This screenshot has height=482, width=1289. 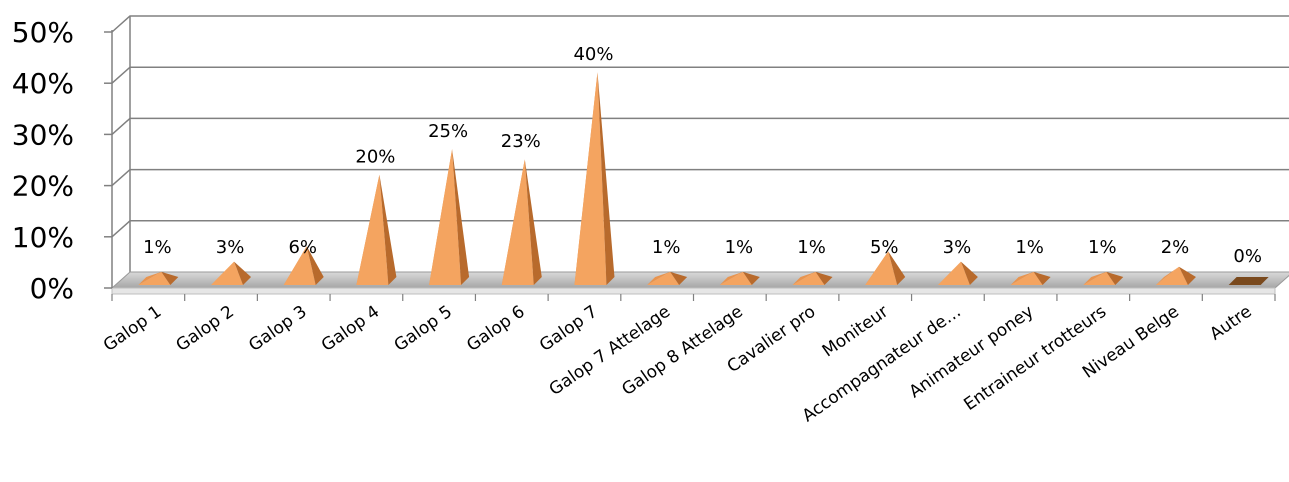 I want to click on data-label: 0%, so click(x=1247, y=256).